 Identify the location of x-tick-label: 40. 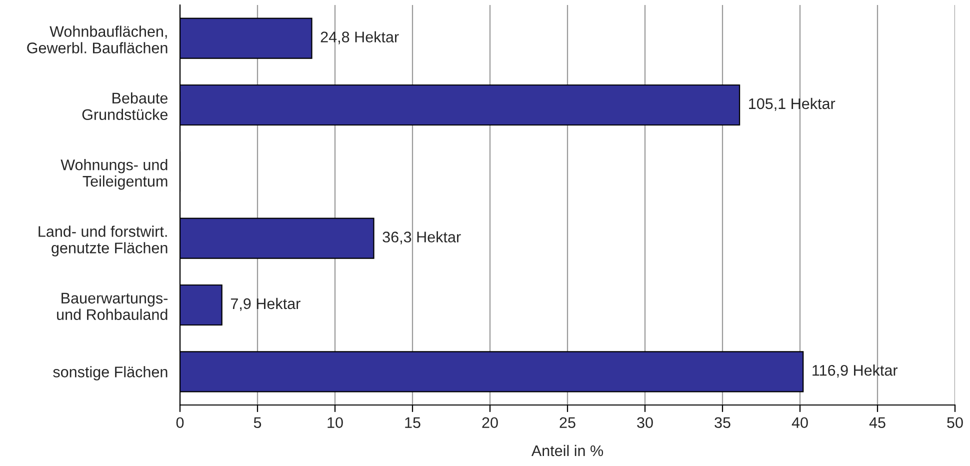
(800, 422).